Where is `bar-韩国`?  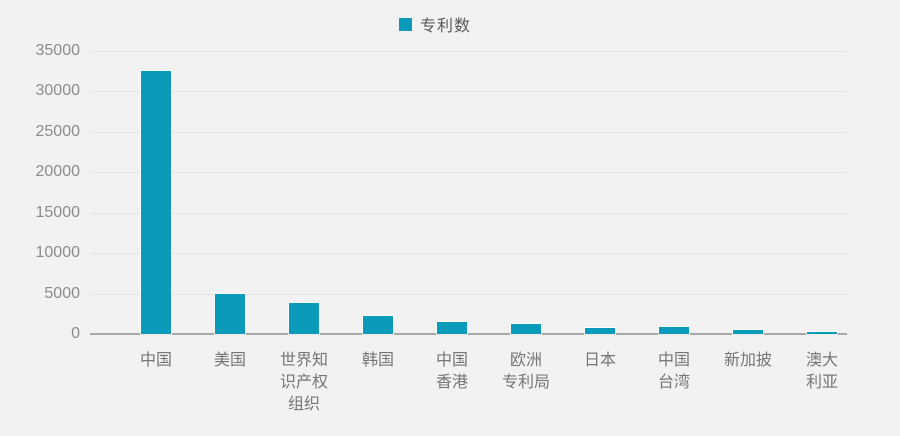 bar-韩国 is located at coordinates (378, 324).